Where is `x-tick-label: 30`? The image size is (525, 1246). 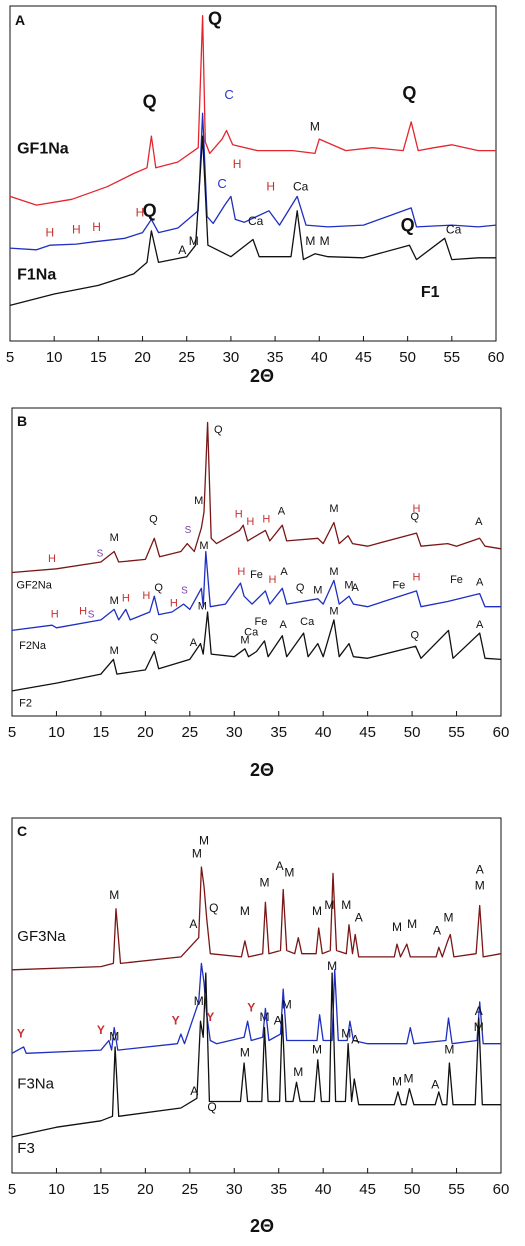 x-tick-label: 30 is located at coordinates (231, 357).